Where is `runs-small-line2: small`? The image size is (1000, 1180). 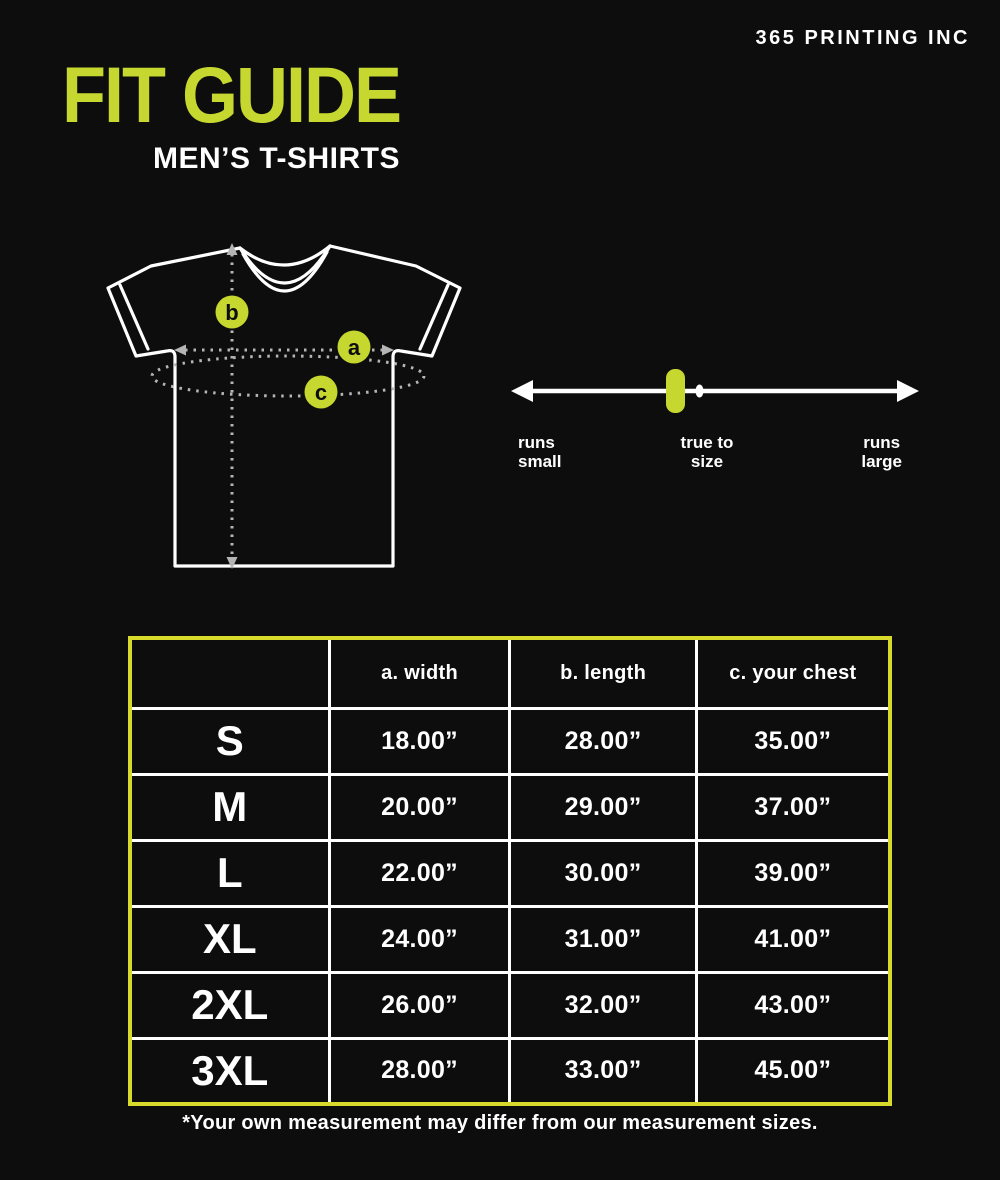 runs-small-line2: small is located at coordinates (540, 462).